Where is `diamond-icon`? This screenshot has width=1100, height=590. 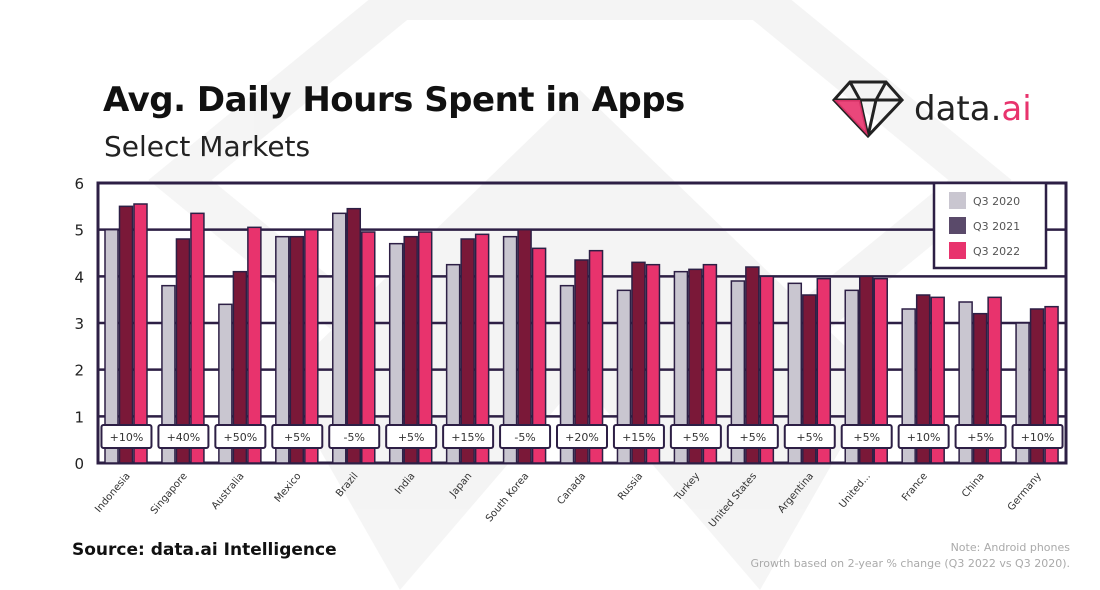 diamond-icon is located at coordinates (868, 109).